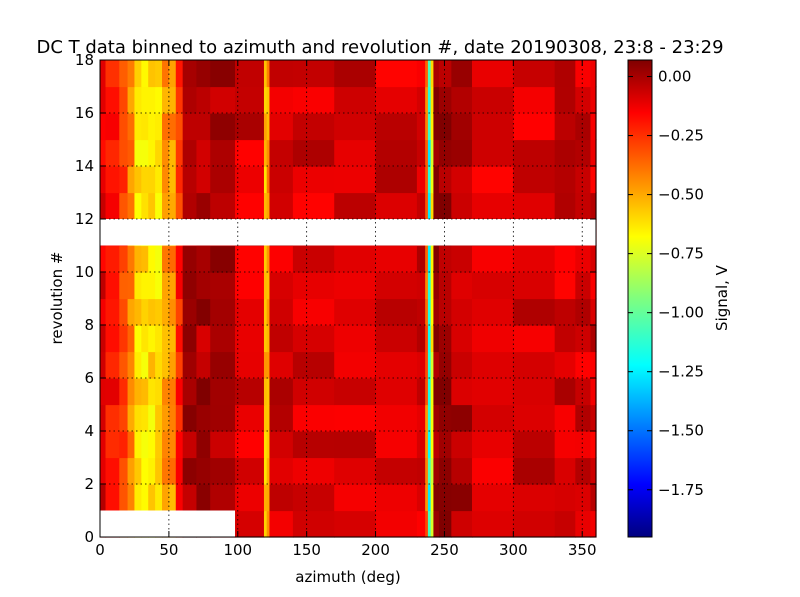 Image resolution: width=800 pixels, height=597 pixels. Describe the element at coordinates (640, 298) in the screenshot. I see `colorbar` at that location.